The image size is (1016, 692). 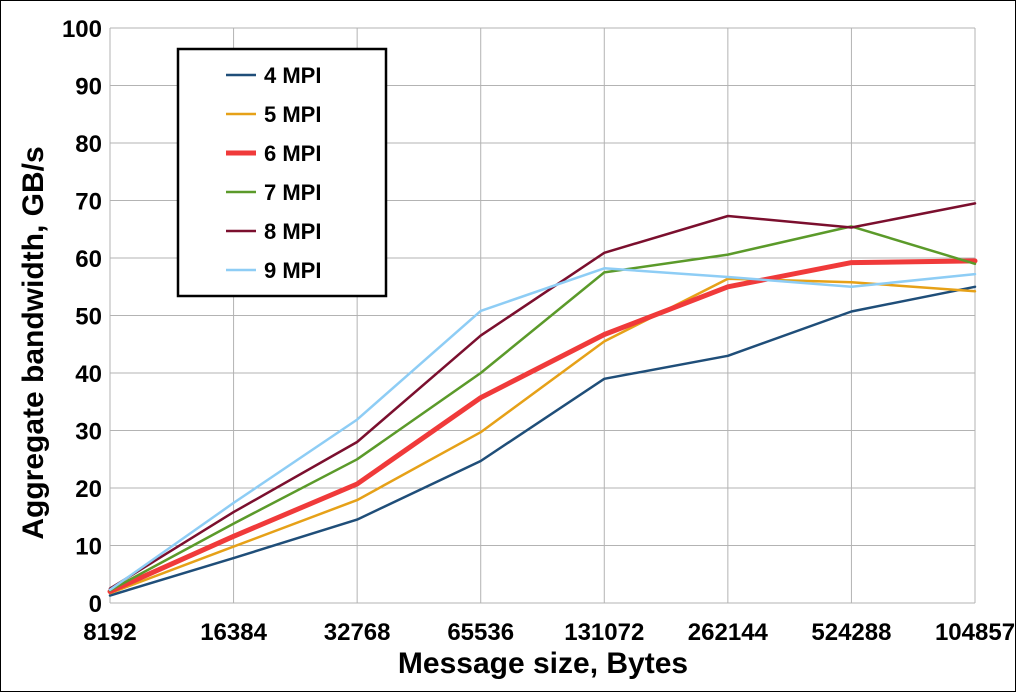 What do you see at coordinates (604, 632) in the screenshot?
I see `x-tick-label: 131072` at bounding box center [604, 632].